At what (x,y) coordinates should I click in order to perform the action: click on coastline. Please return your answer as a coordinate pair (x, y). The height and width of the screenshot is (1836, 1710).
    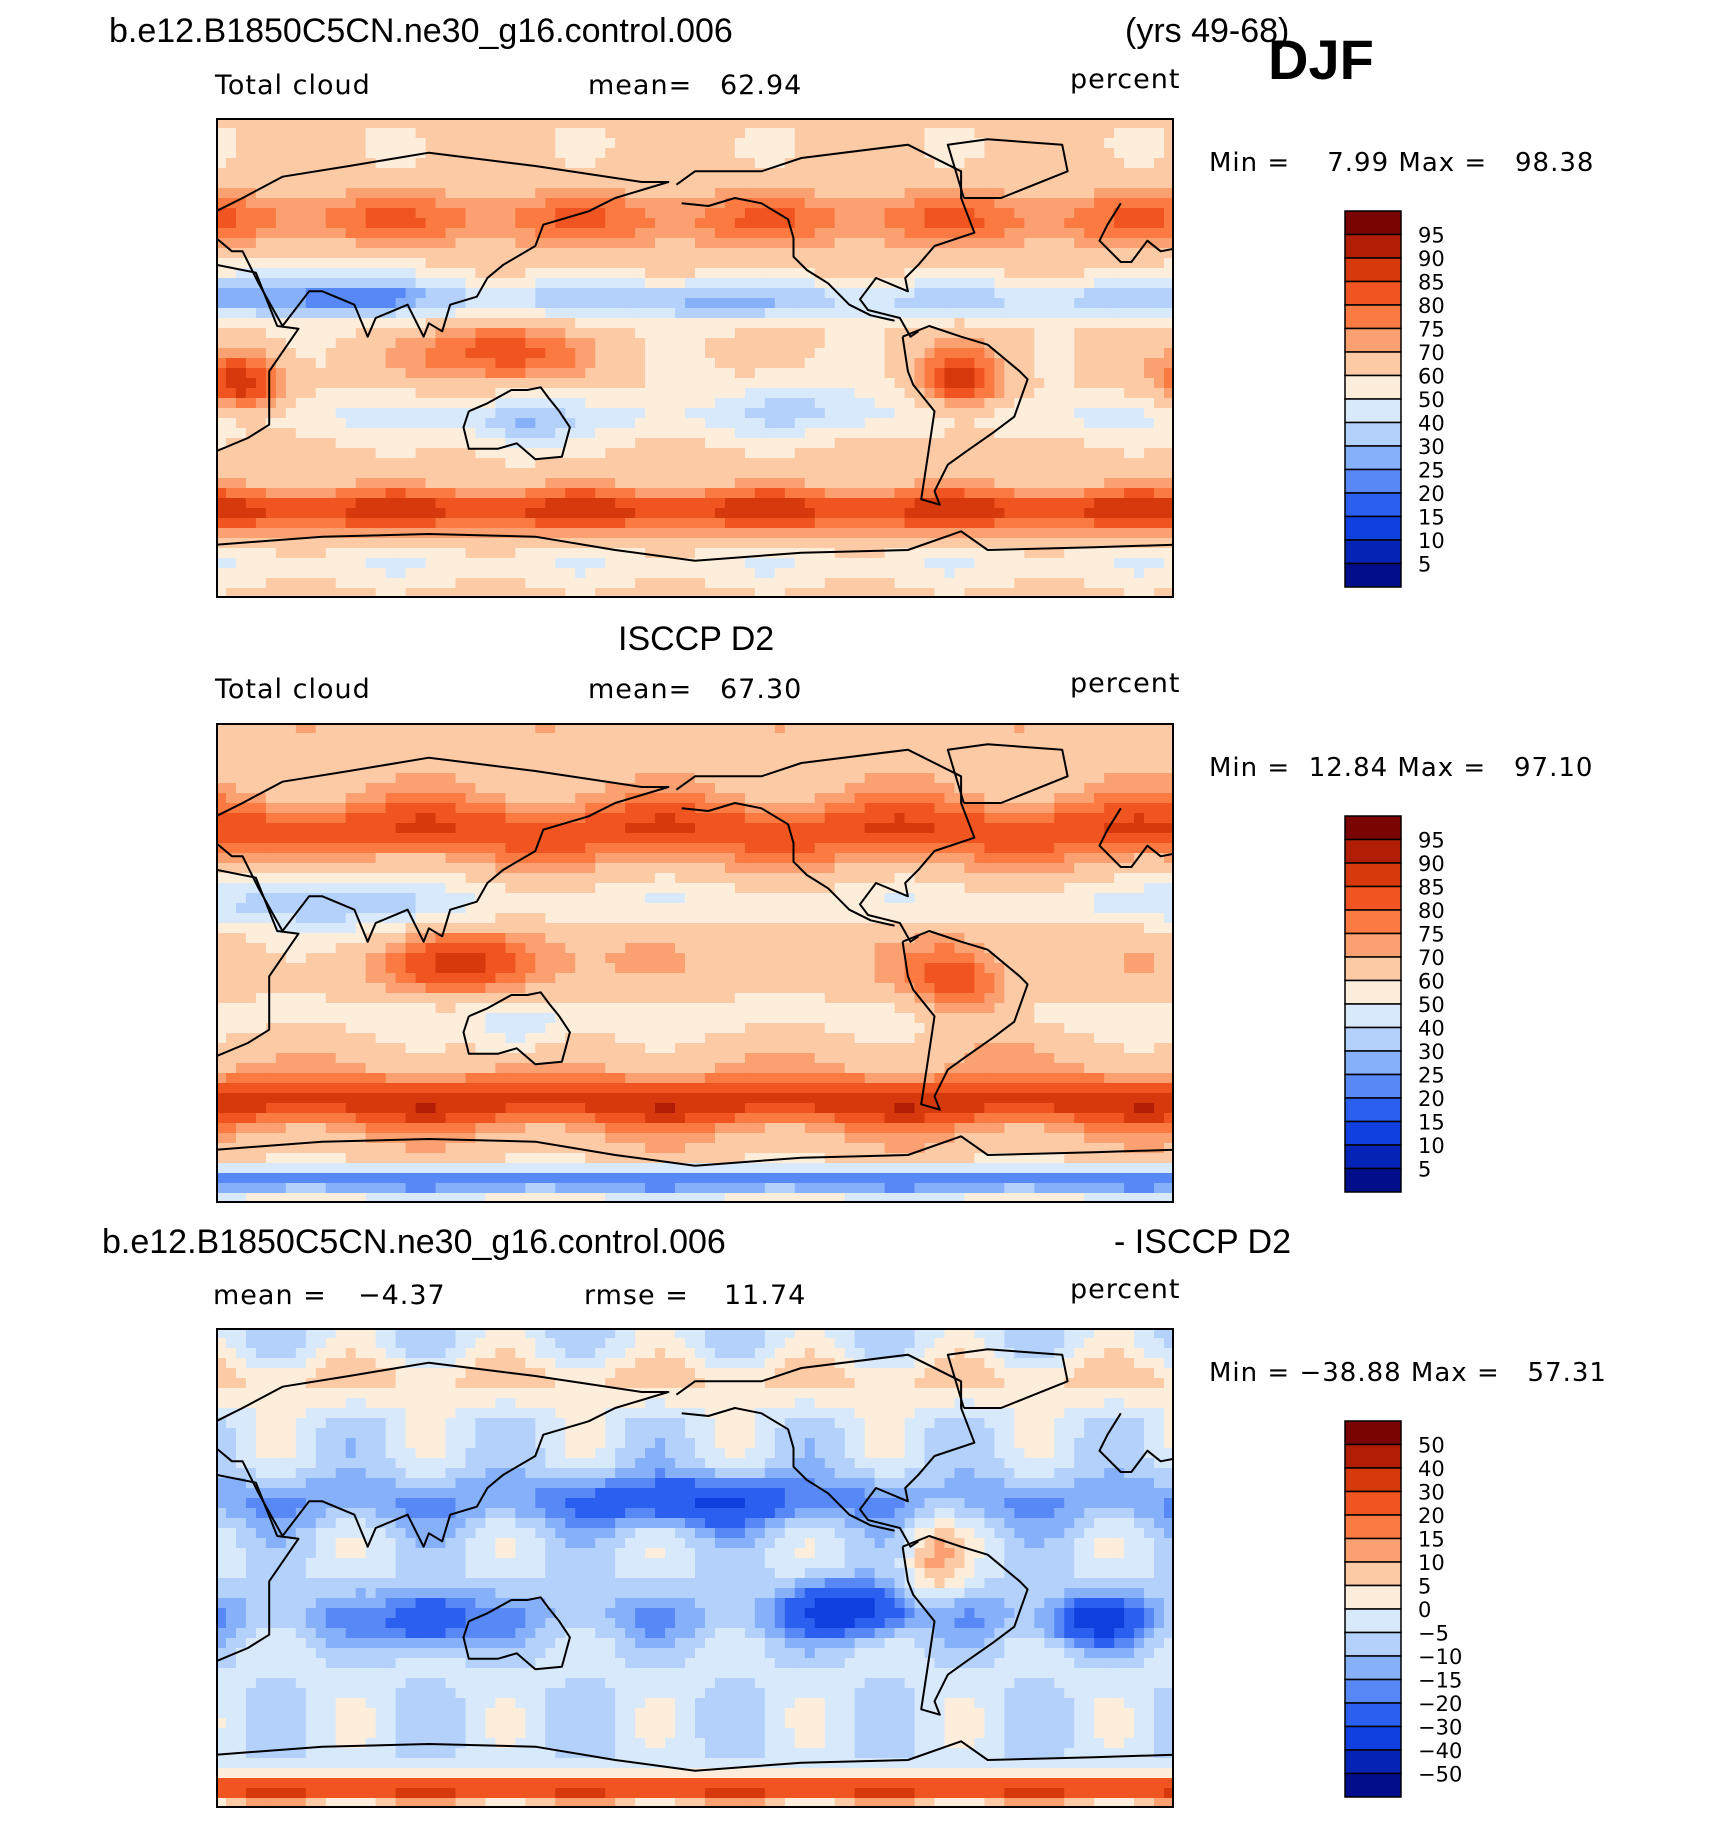
    Looking at the image, I should click on (825, 240).